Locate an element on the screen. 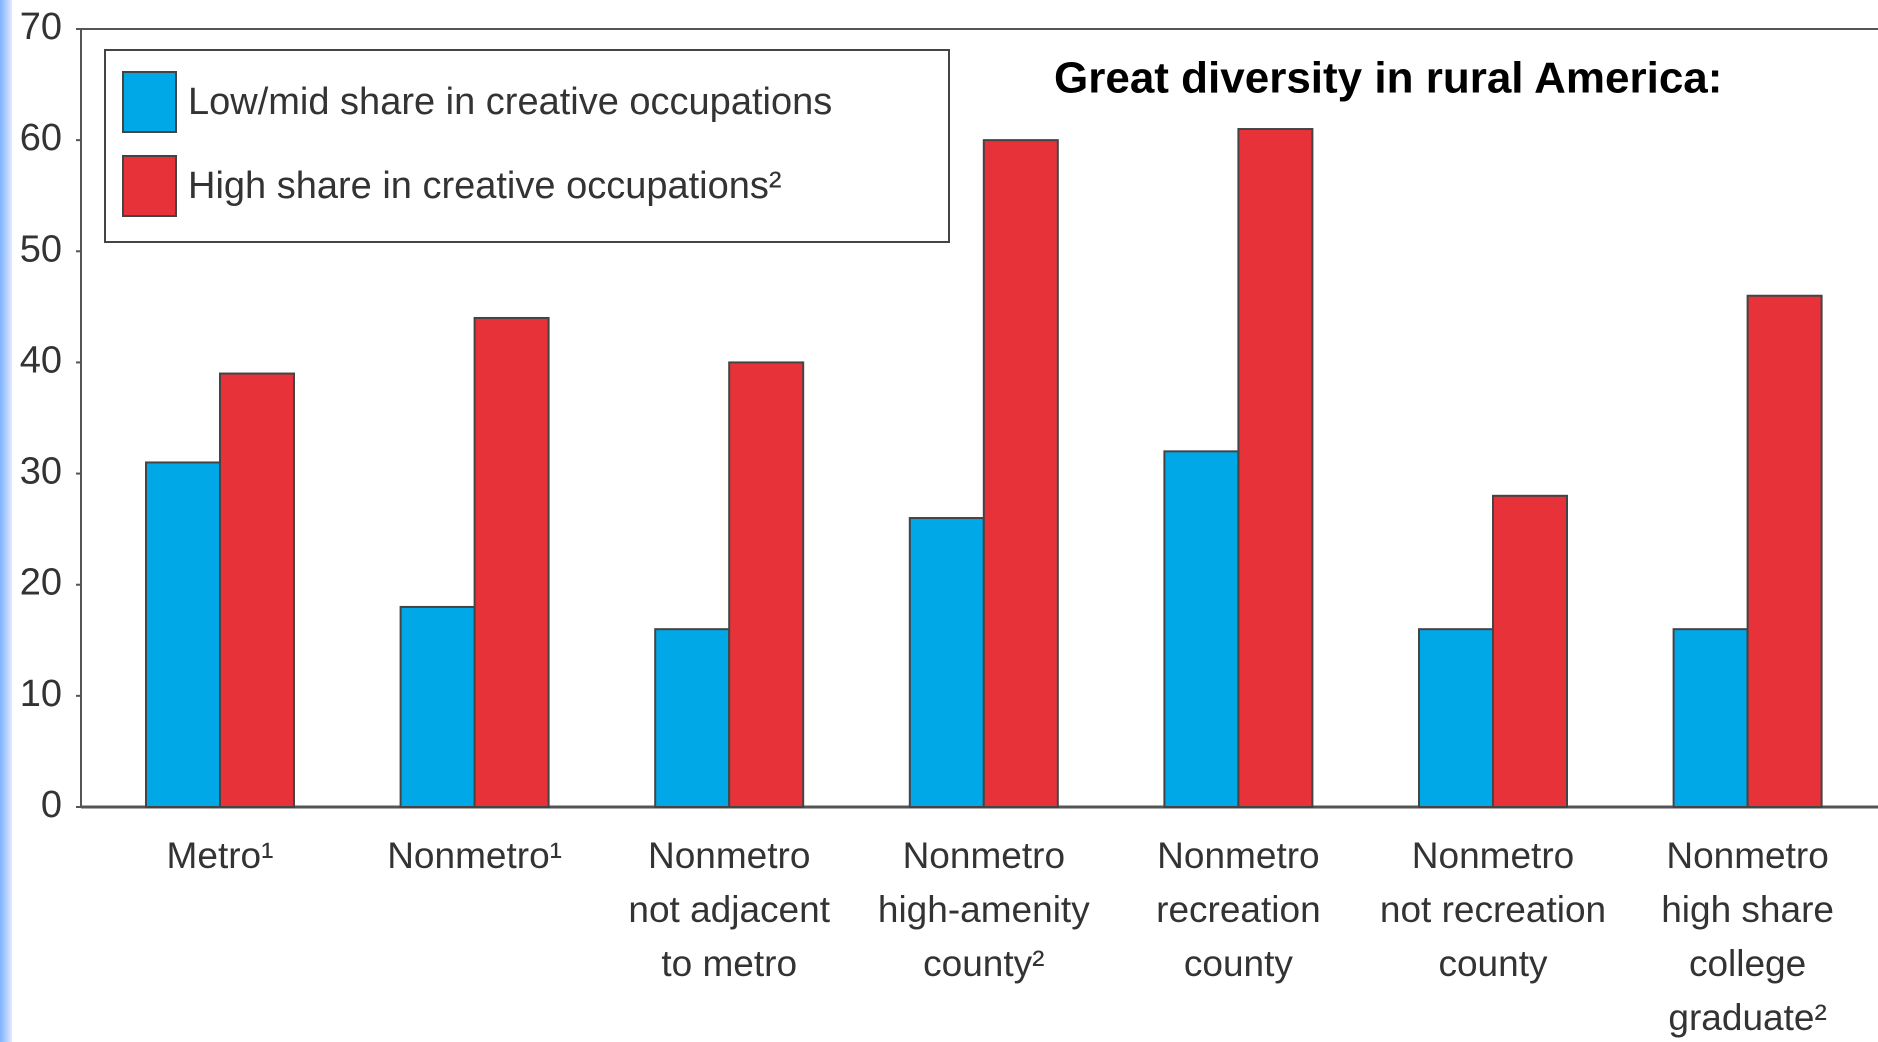 This screenshot has height=1042, width=1878. x-tick-label: high-amenity is located at coordinates (984, 909).